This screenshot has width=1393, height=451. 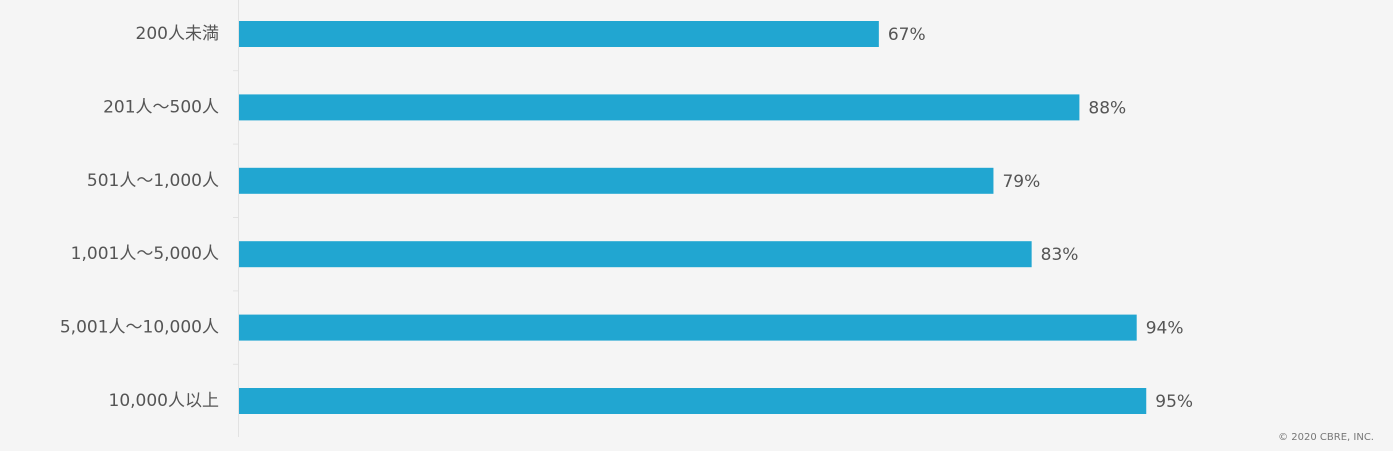 I want to click on value-label: 88%, so click(x=1107, y=108).